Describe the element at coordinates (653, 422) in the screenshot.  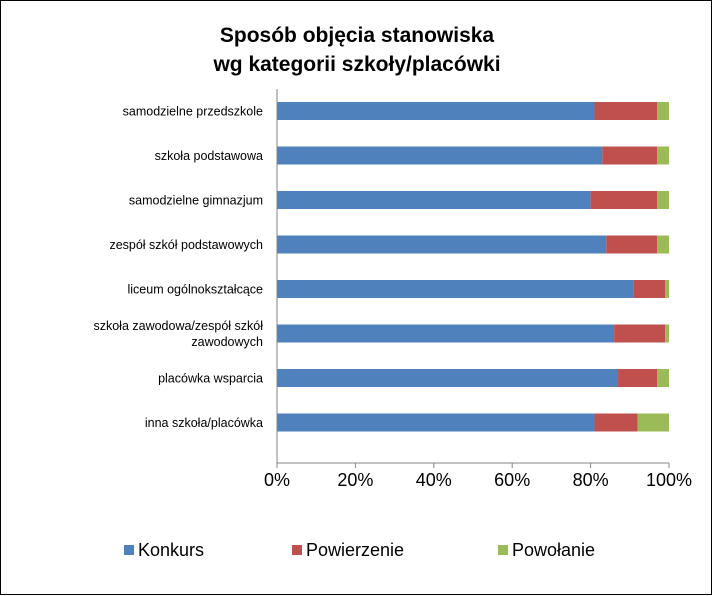
I see `bar-powołanie-7` at that location.